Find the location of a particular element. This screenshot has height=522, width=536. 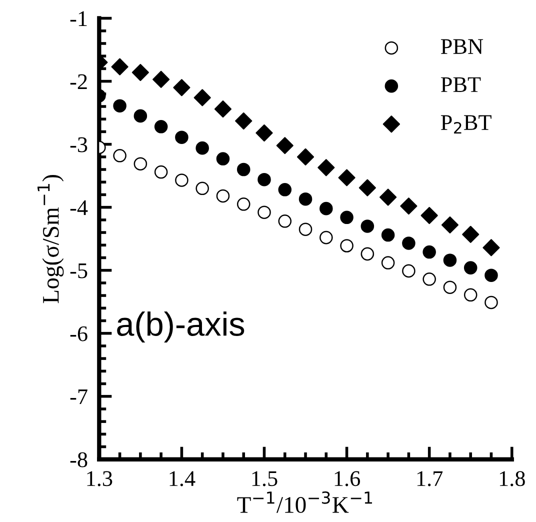

y-axis-title: Log(σ/Sm$^{−1}$) is located at coordinates (51, 239).